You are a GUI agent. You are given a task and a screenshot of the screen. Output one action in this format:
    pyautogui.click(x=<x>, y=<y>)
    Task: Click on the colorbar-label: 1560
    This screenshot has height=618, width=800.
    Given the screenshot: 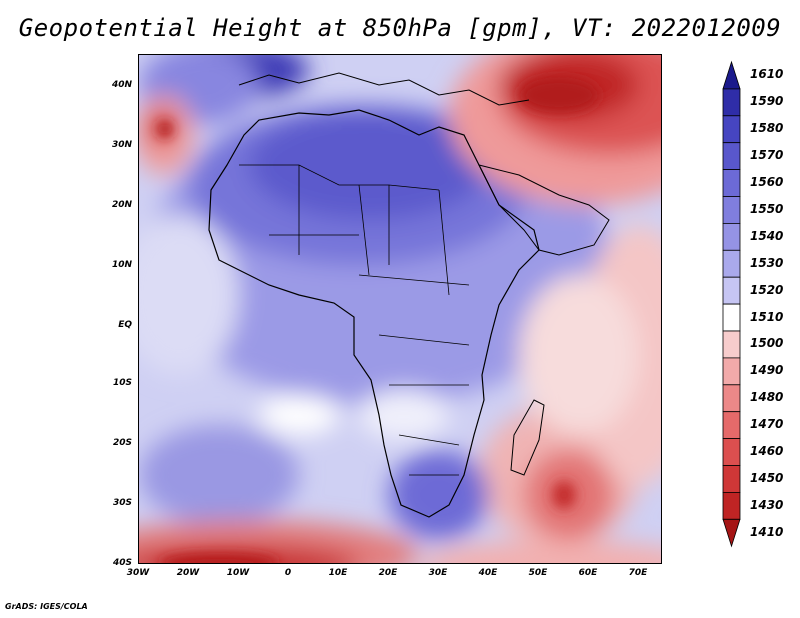 What is the action you would take?
    pyautogui.click(x=767, y=182)
    